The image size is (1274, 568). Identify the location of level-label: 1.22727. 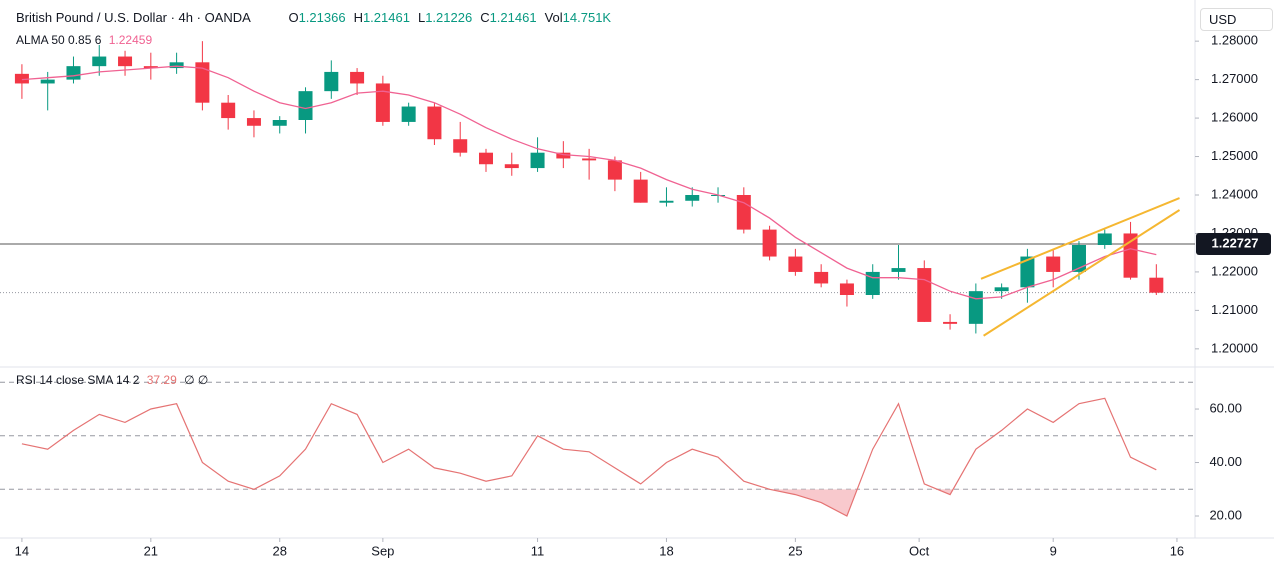
(1235, 242).